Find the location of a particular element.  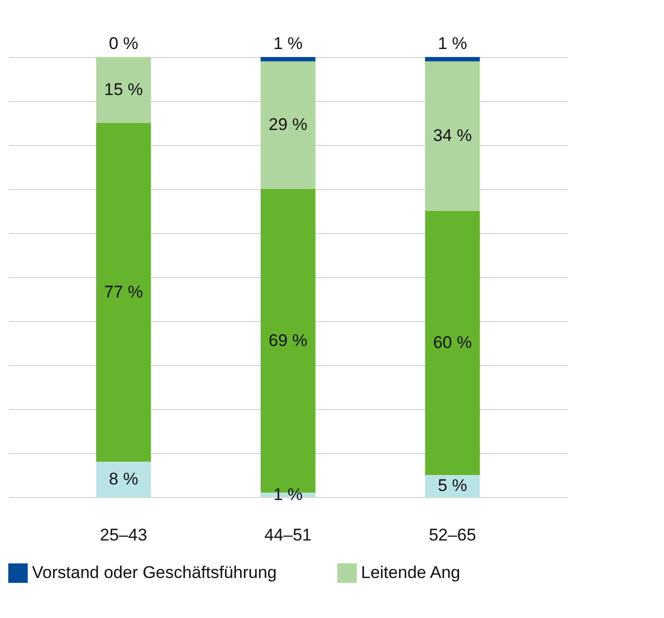

data-label: 29 % is located at coordinates (288, 124).